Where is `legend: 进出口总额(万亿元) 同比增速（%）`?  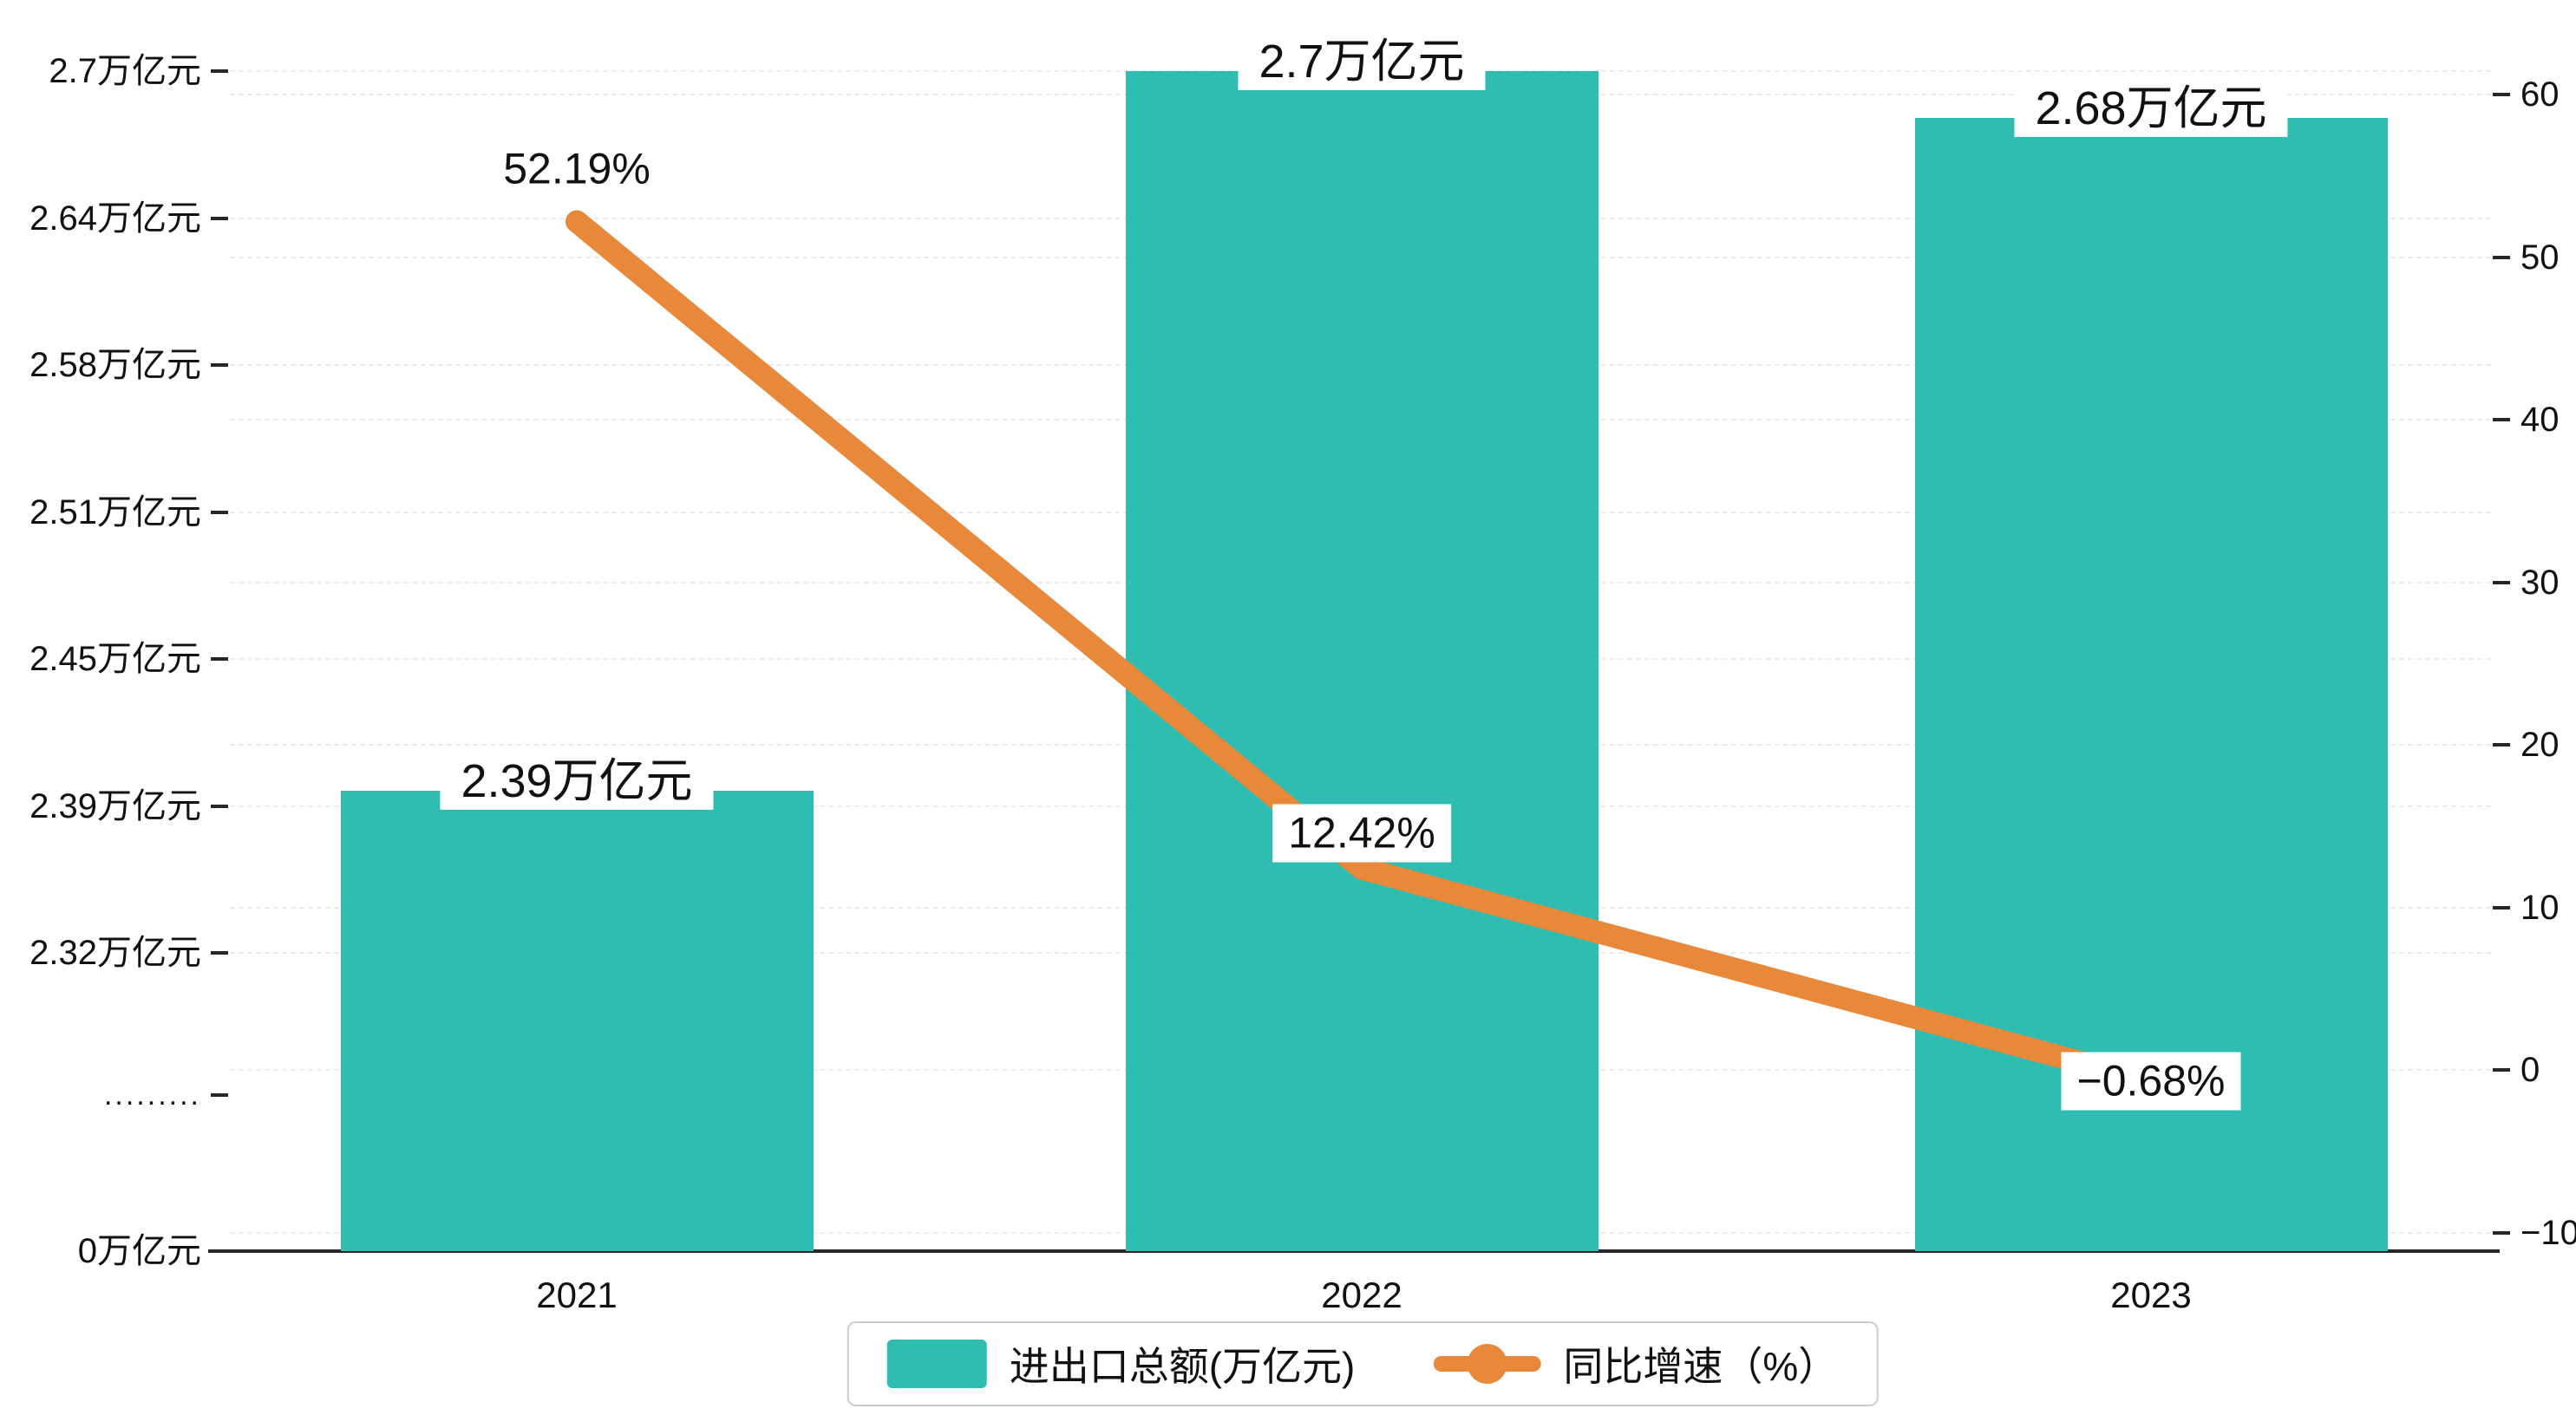
legend: 进出口总额(万亿元) 同比增速（%） is located at coordinates (1363, 1363).